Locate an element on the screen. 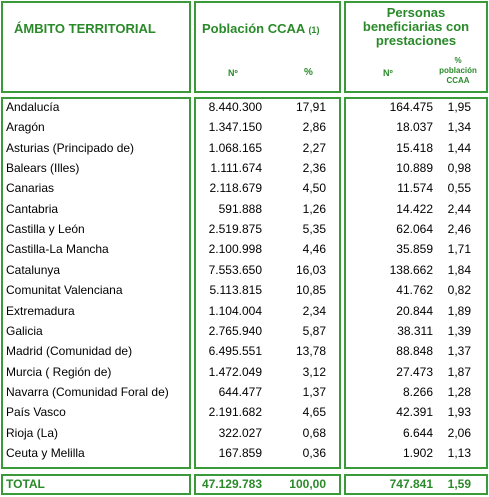 Image resolution: width=489 pixels, height=497 pixels. beneficiaries-pct: 1,89 is located at coordinates (459, 310).